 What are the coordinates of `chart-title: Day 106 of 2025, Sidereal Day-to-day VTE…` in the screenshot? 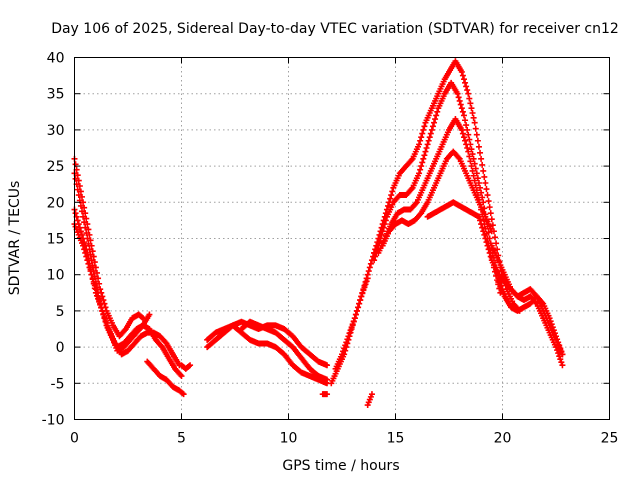 It's located at (335, 29).